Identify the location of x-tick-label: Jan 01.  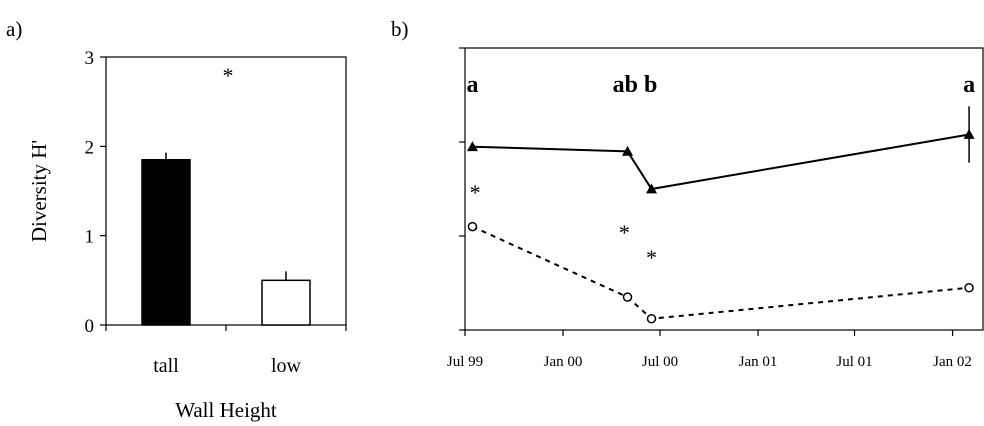
(758, 362).